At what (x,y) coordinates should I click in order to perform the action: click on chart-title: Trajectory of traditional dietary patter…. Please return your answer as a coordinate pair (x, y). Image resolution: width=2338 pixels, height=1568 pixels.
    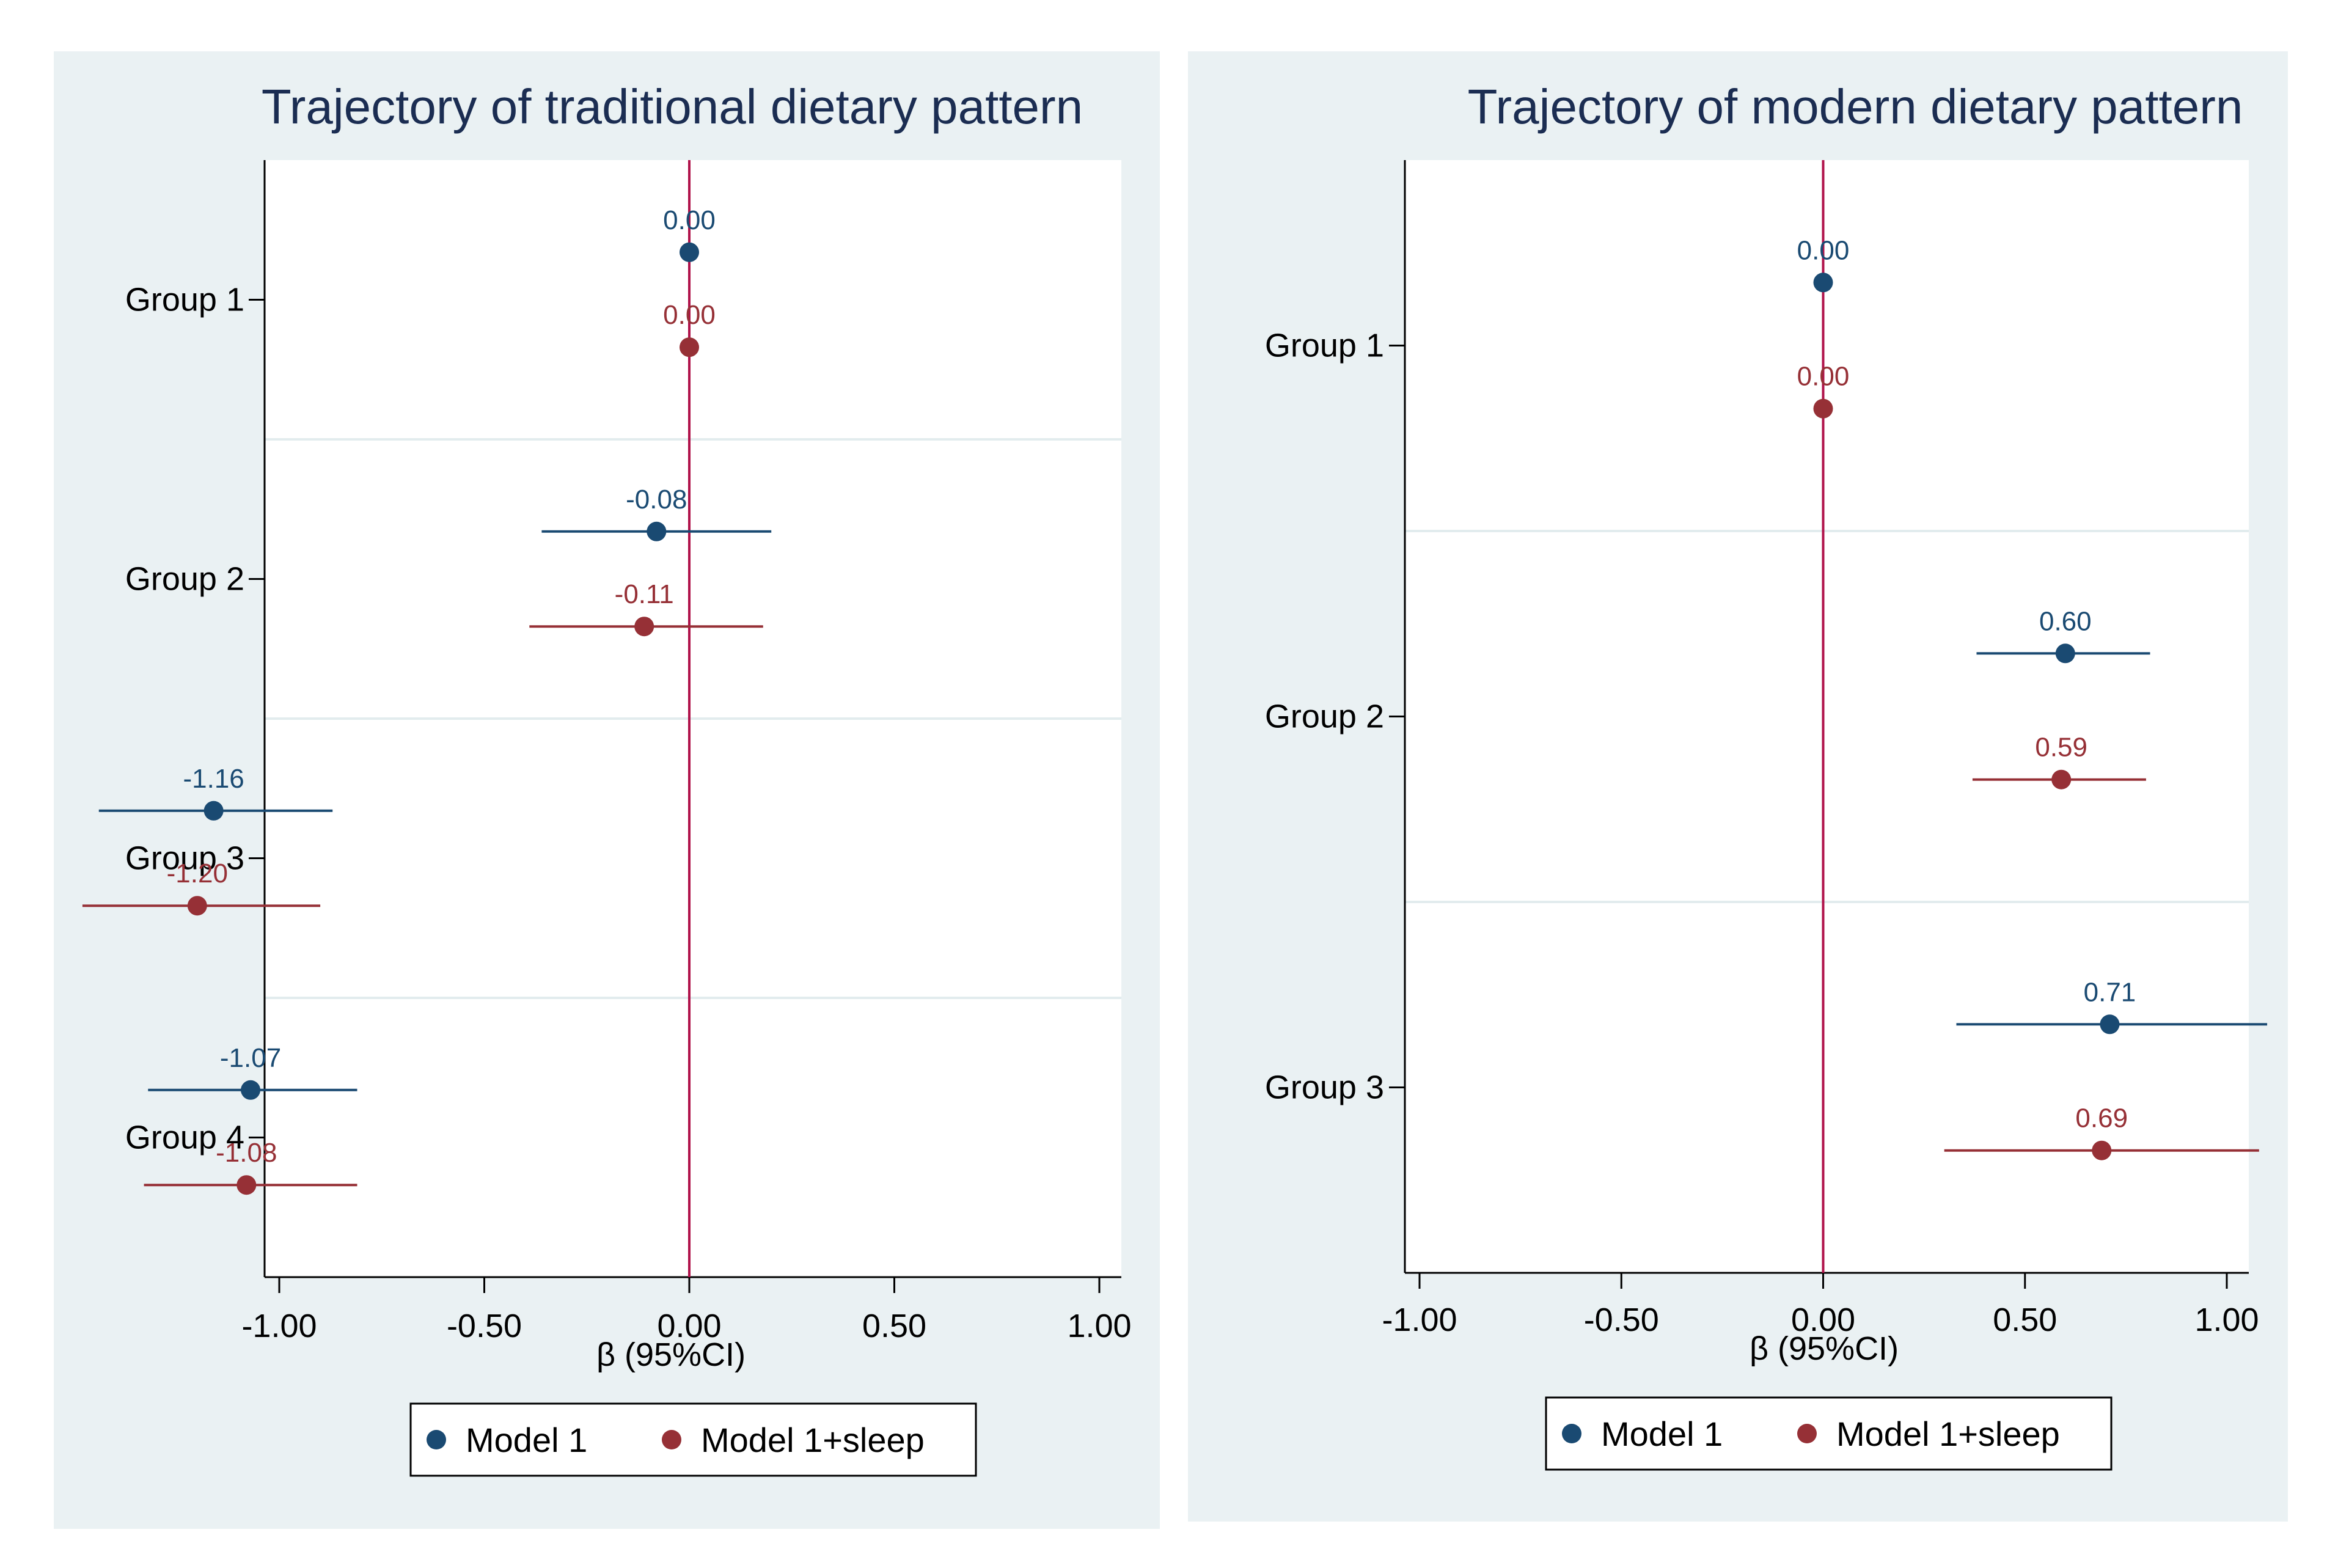
    Looking at the image, I should click on (672, 106).